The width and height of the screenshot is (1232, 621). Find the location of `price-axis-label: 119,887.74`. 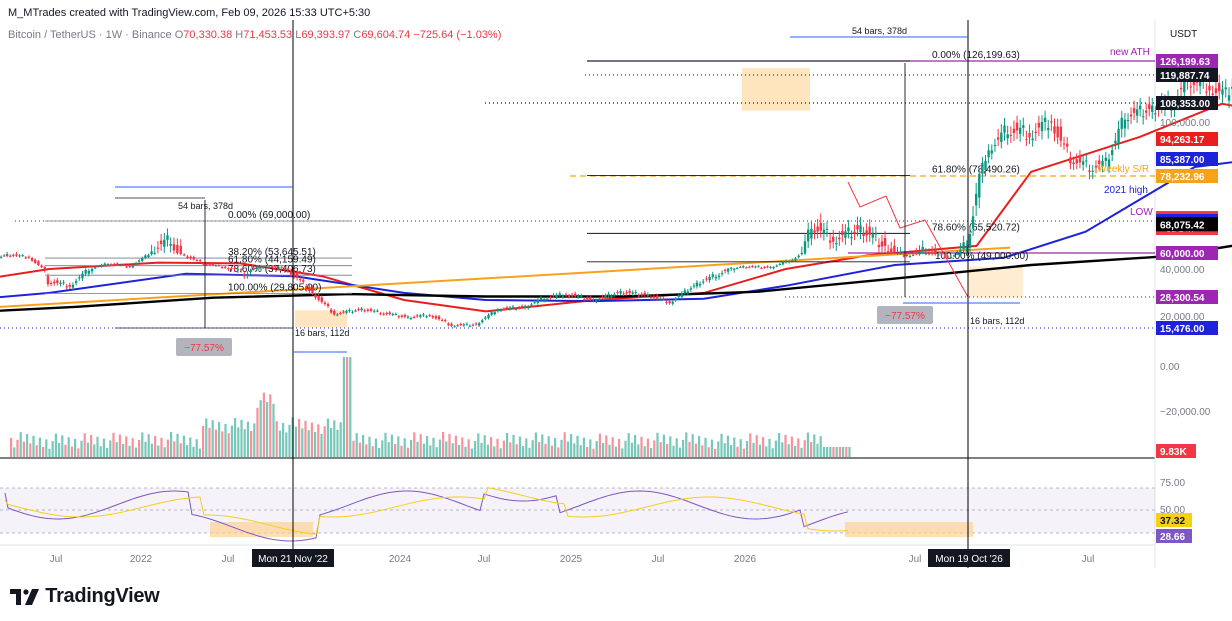

price-axis-label: 119,887.74 is located at coordinates (1185, 76).